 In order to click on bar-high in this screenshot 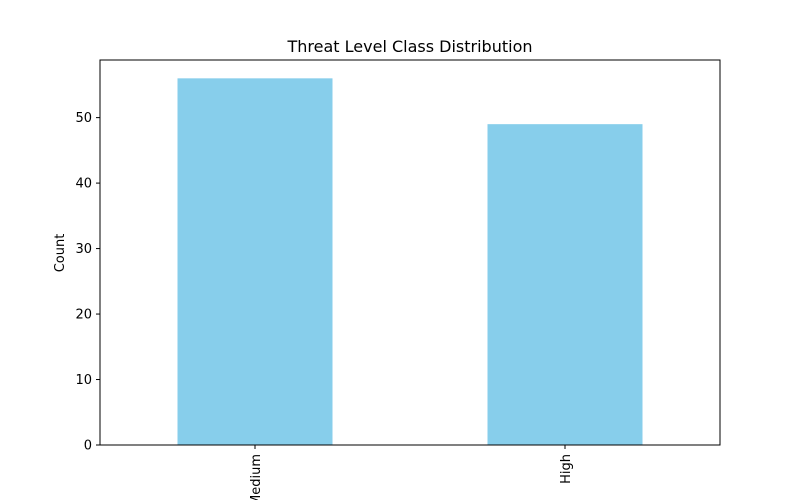, I will do `click(565, 285)`.